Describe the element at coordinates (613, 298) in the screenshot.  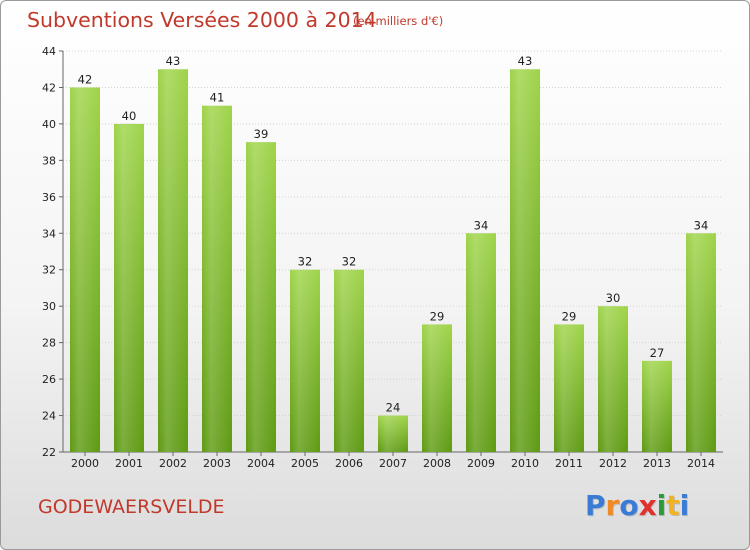
I see `value-label-2012: 30` at that location.